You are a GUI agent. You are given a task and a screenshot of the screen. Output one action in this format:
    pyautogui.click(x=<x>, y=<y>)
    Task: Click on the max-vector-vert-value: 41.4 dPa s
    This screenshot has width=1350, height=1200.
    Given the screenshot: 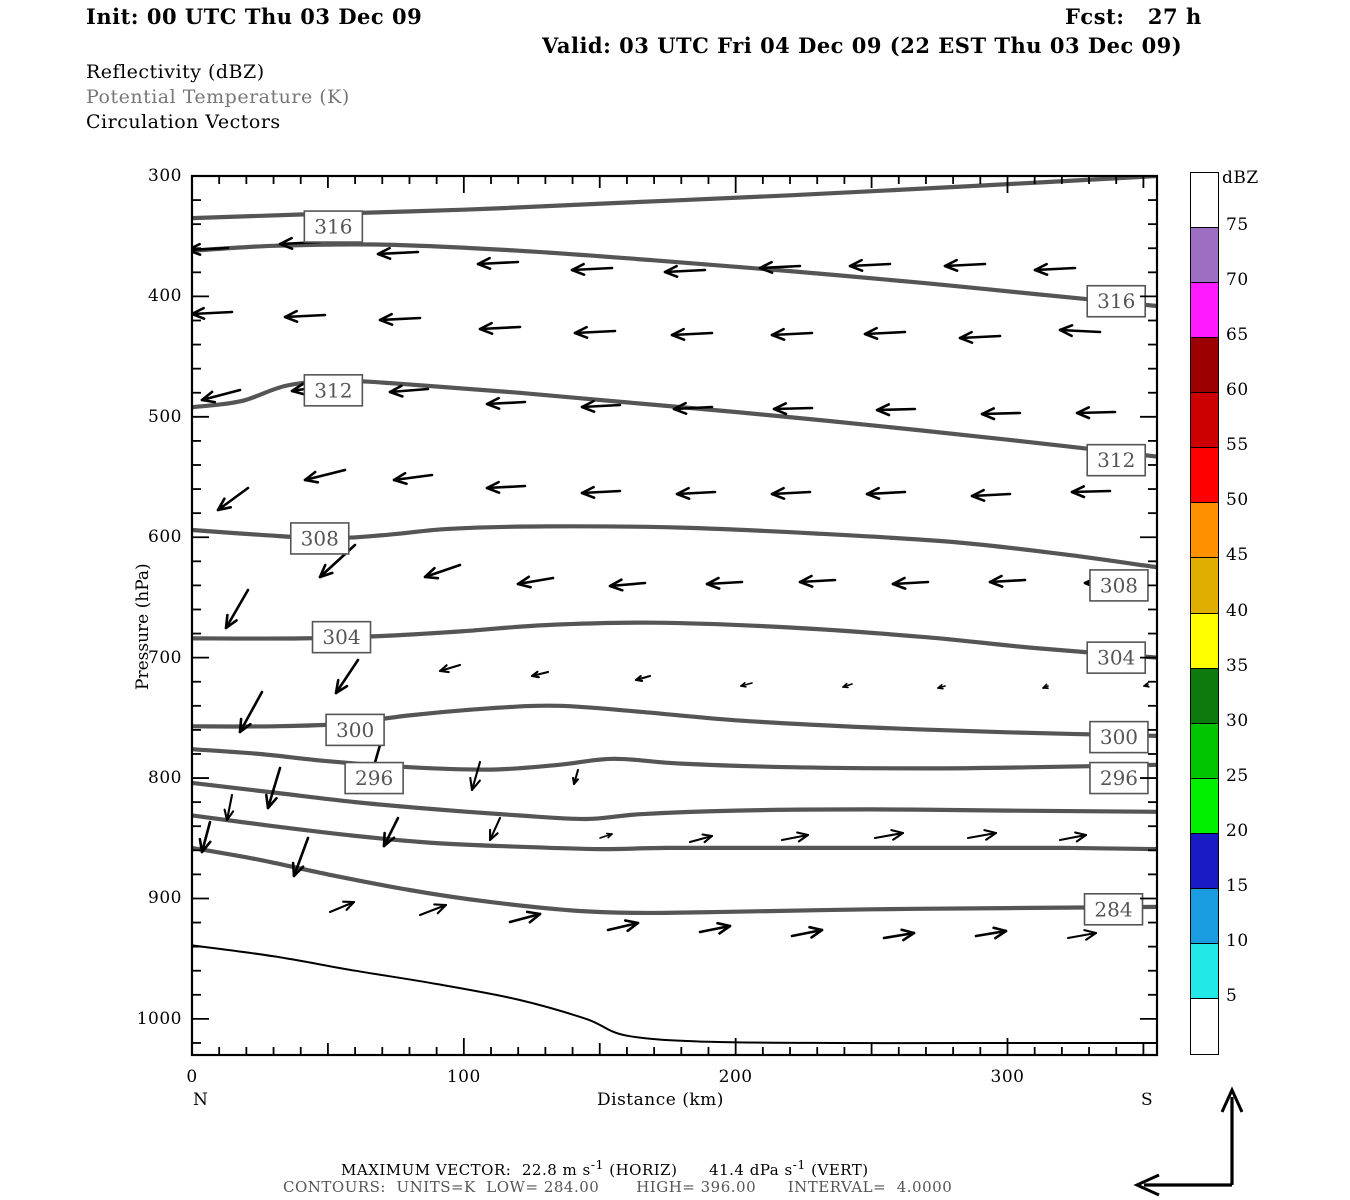 What is the action you would take?
    pyautogui.click(x=751, y=1170)
    